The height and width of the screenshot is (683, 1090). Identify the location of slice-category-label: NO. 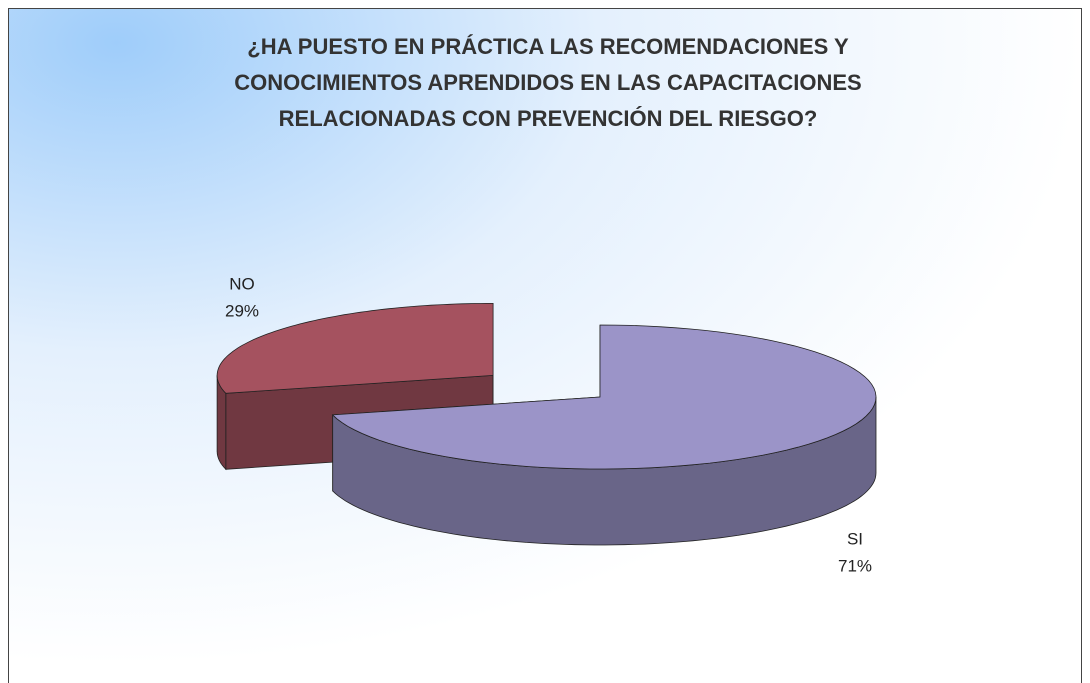
(242, 283).